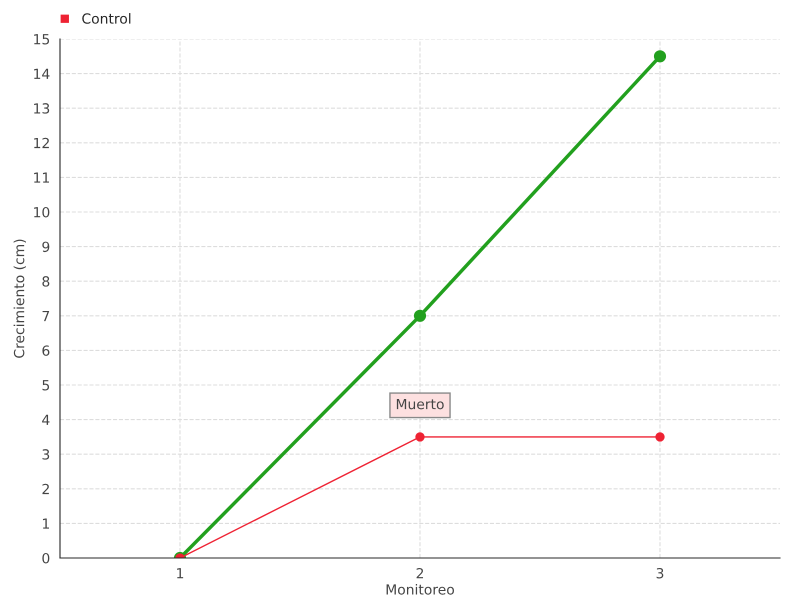  What do you see at coordinates (42, 39) in the screenshot?
I see `y-tick-label: 15` at bounding box center [42, 39].